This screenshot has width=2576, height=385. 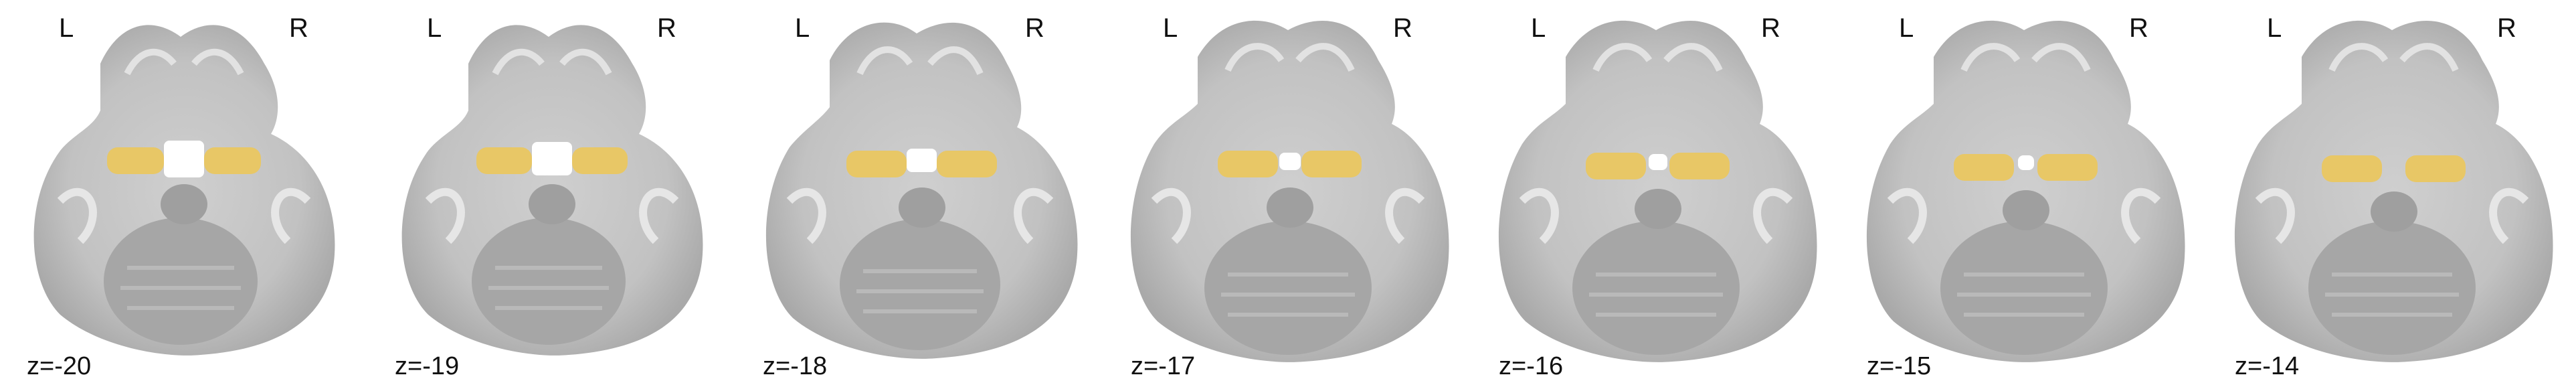 I want to click on brain-slice-panel: L R z=-15, so click(x=2024, y=192).